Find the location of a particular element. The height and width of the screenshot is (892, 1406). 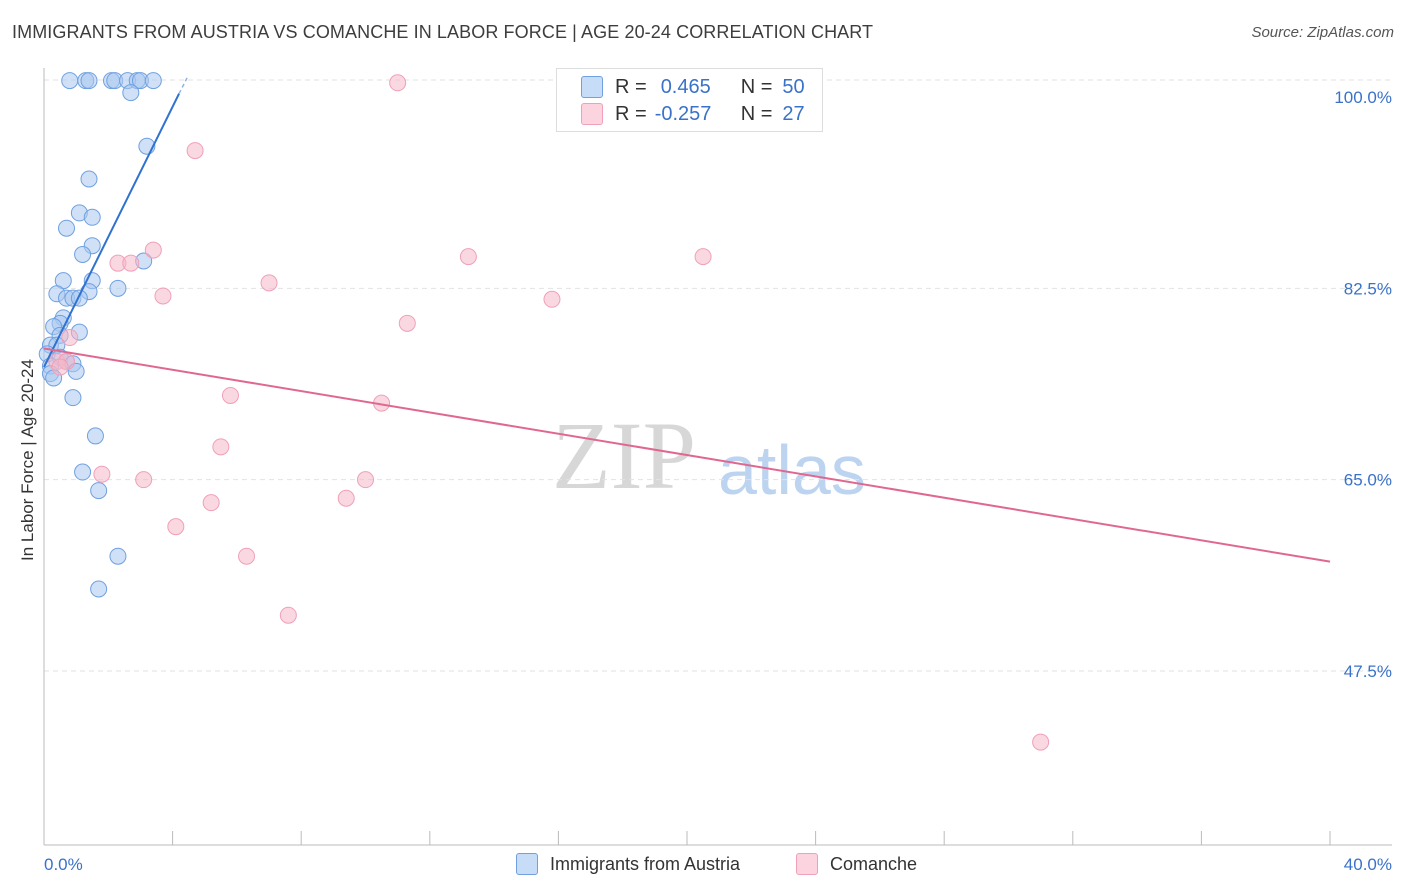

y-tick-label: 65.0% is located at coordinates (1368, 480).